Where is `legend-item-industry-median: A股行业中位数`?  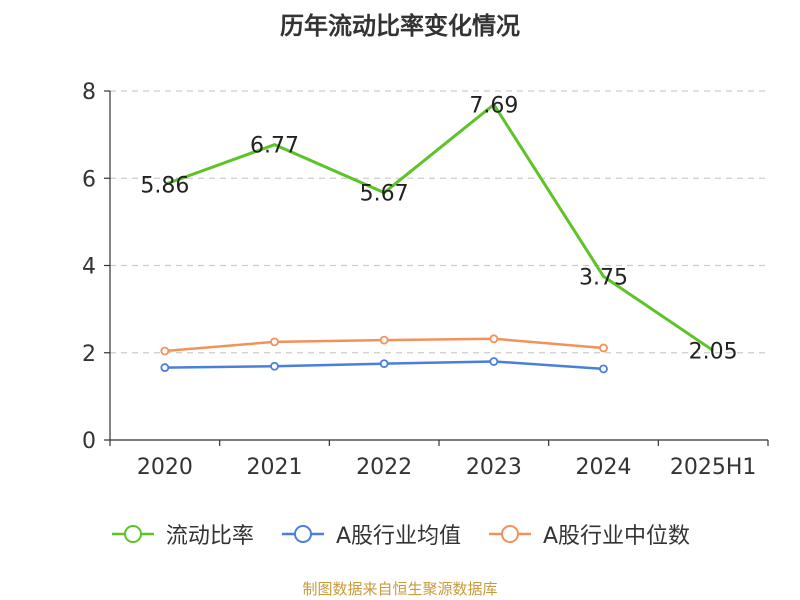 legend-item-industry-median: A股行业中位数 is located at coordinates (588, 534).